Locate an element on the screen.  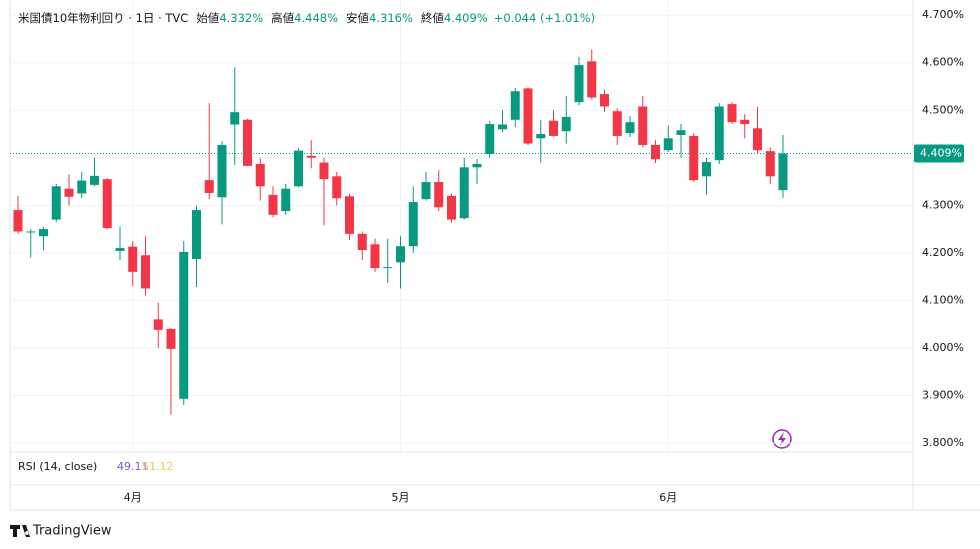
change: +0.044 (+1.01%) is located at coordinates (544, 18).